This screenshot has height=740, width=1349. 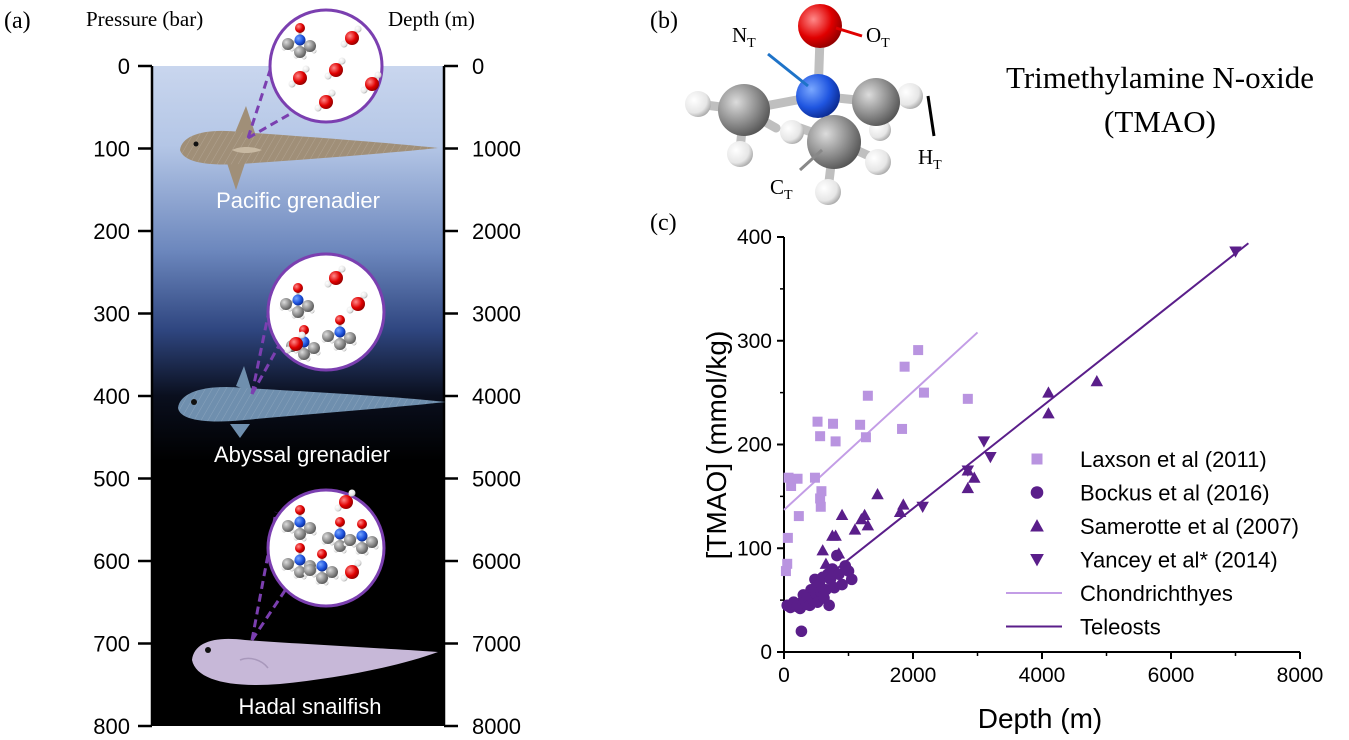 What do you see at coordinates (849, 32) in the screenshot?
I see `pointer-o` at bounding box center [849, 32].